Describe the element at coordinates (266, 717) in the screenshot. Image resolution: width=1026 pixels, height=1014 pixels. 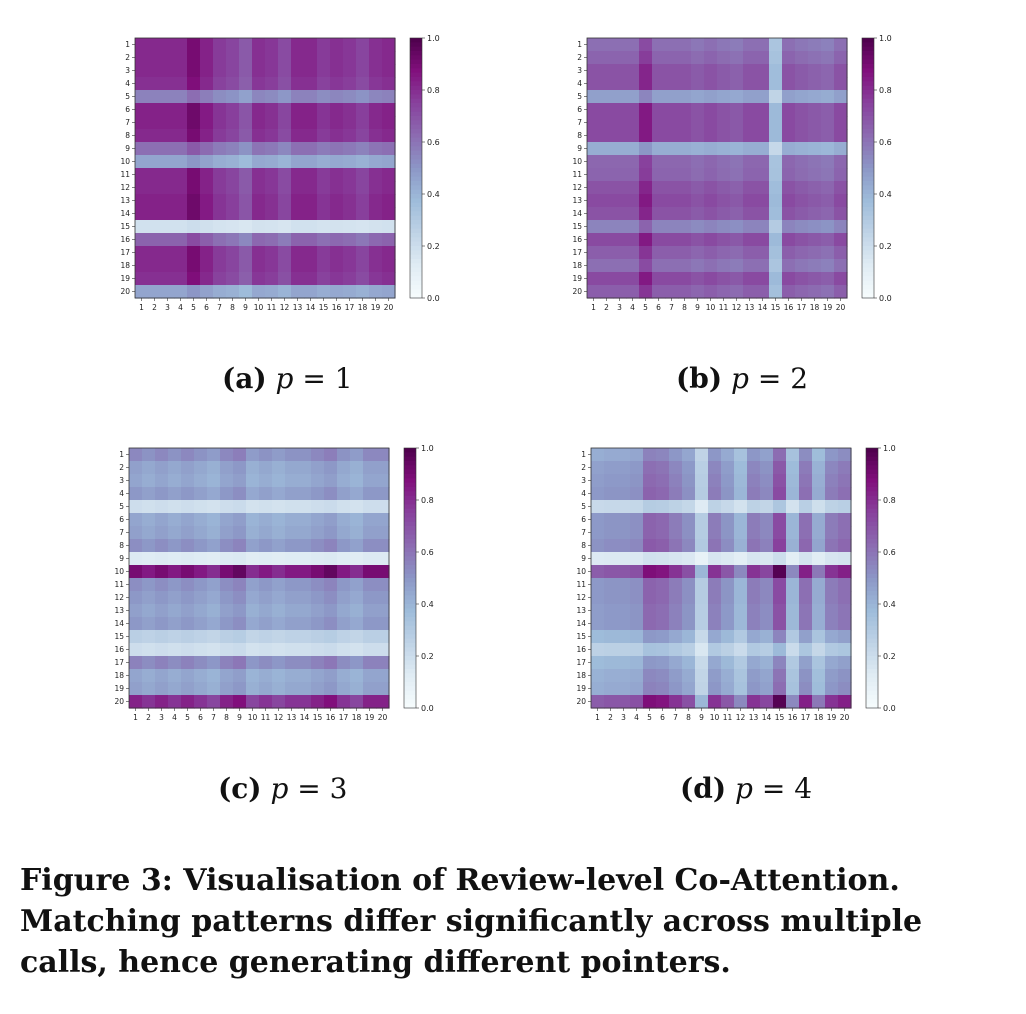
I see `x-tick-label: 11` at that location.